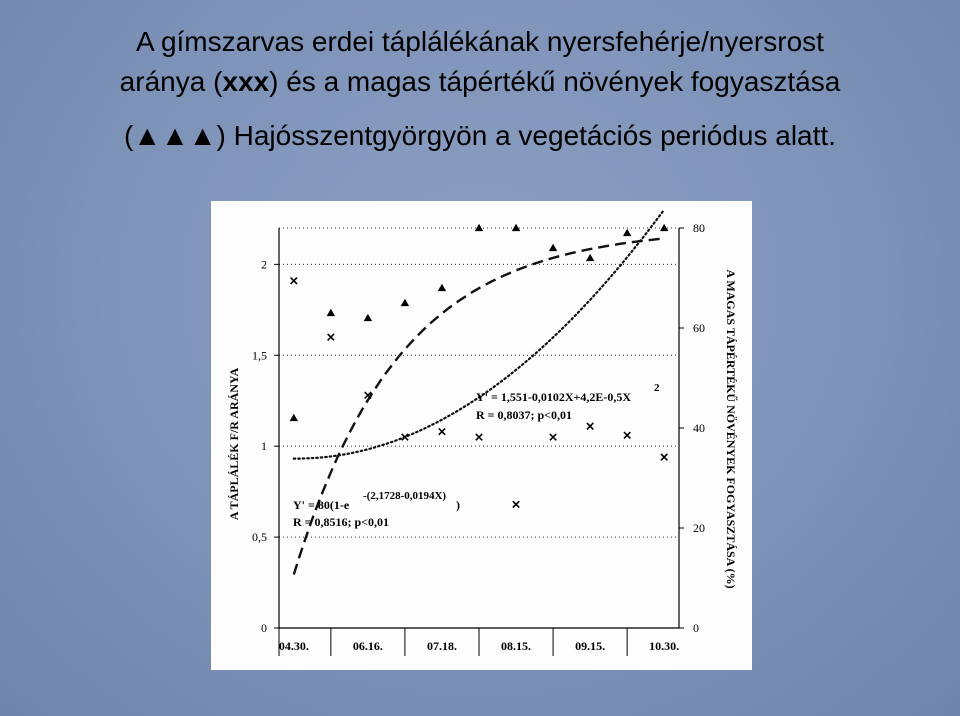 The image size is (960, 716). I want to click on left-tick-label: 1, so click(264, 446).